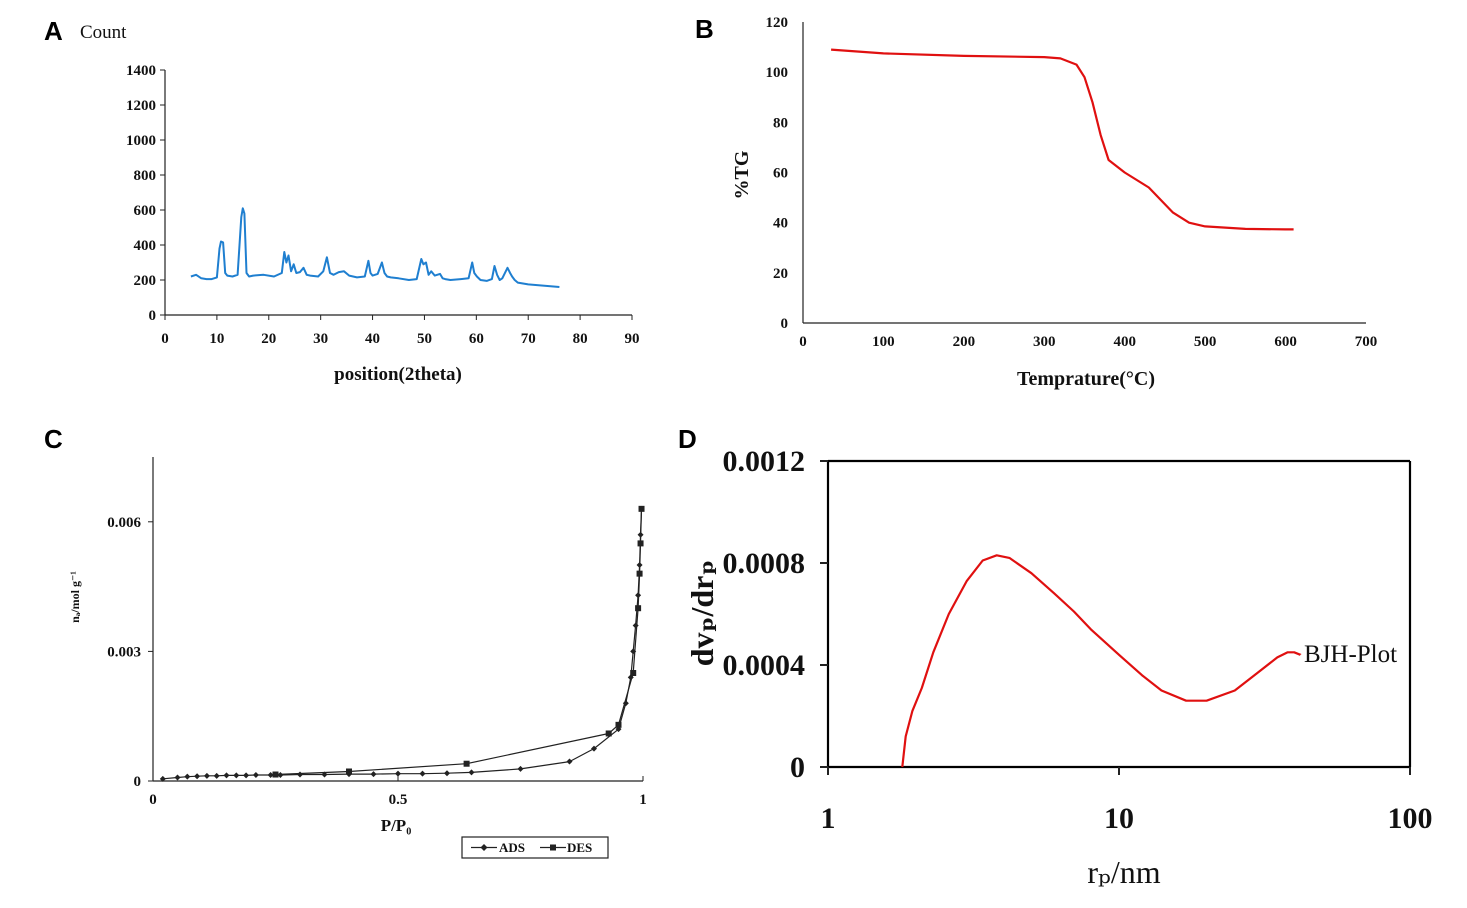 This screenshot has width=1467, height=908. What do you see at coordinates (1123, 872) in the screenshot?
I see `panel-d-xlabel: rₚ/nm` at bounding box center [1123, 872].